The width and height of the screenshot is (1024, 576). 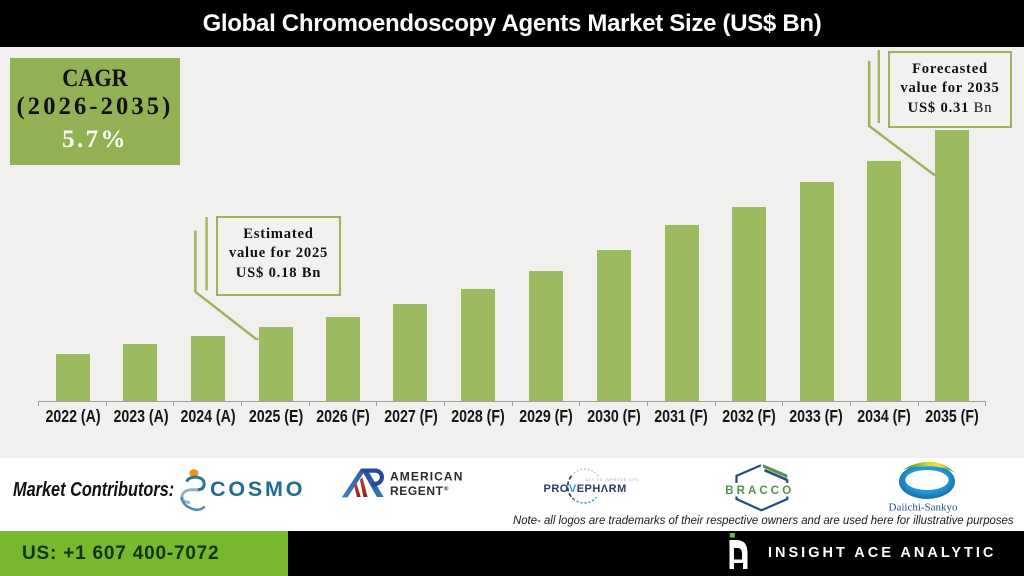 What do you see at coordinates (585, 489) in the screenshot?
I see `svg-text: PROVEPHΛRM` at bounding box center [585, 489].